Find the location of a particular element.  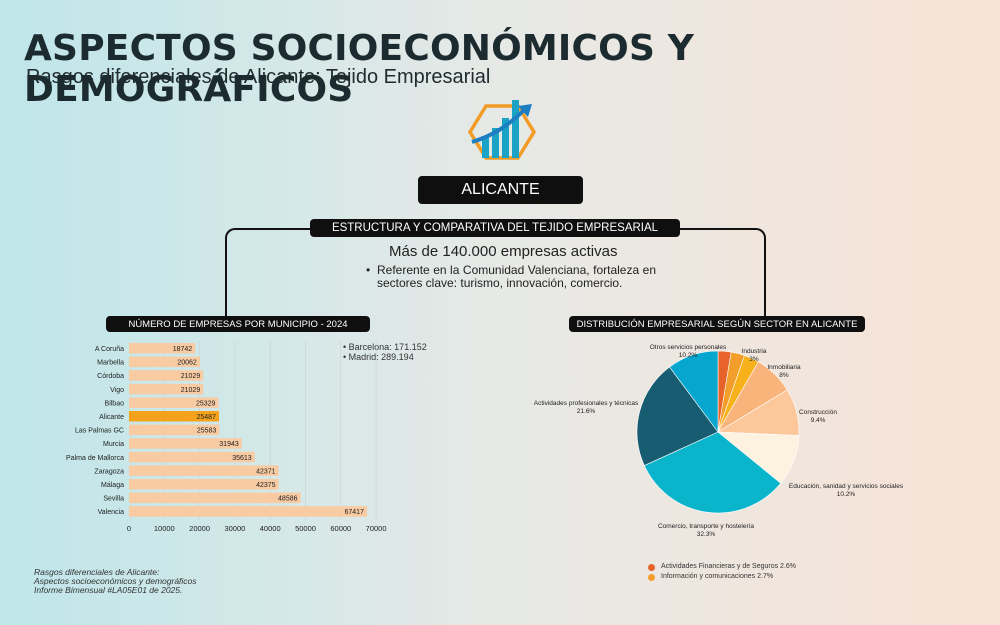

x-tick-label: 20000 is located at coordinates (199, 528).